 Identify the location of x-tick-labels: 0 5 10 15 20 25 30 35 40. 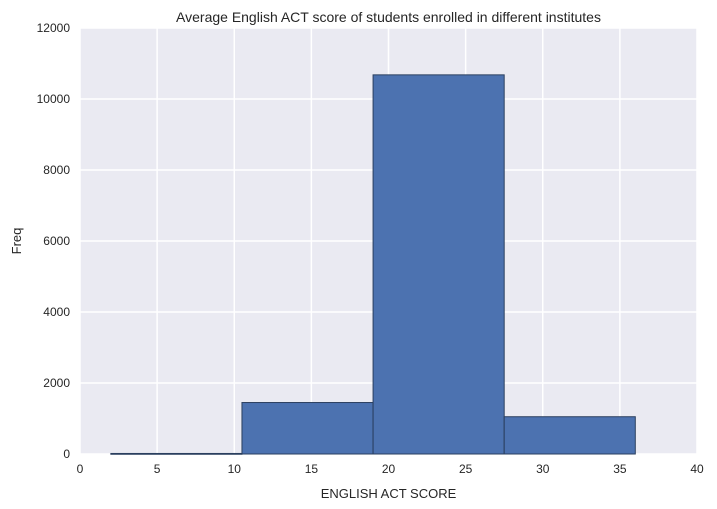
(390, 469).